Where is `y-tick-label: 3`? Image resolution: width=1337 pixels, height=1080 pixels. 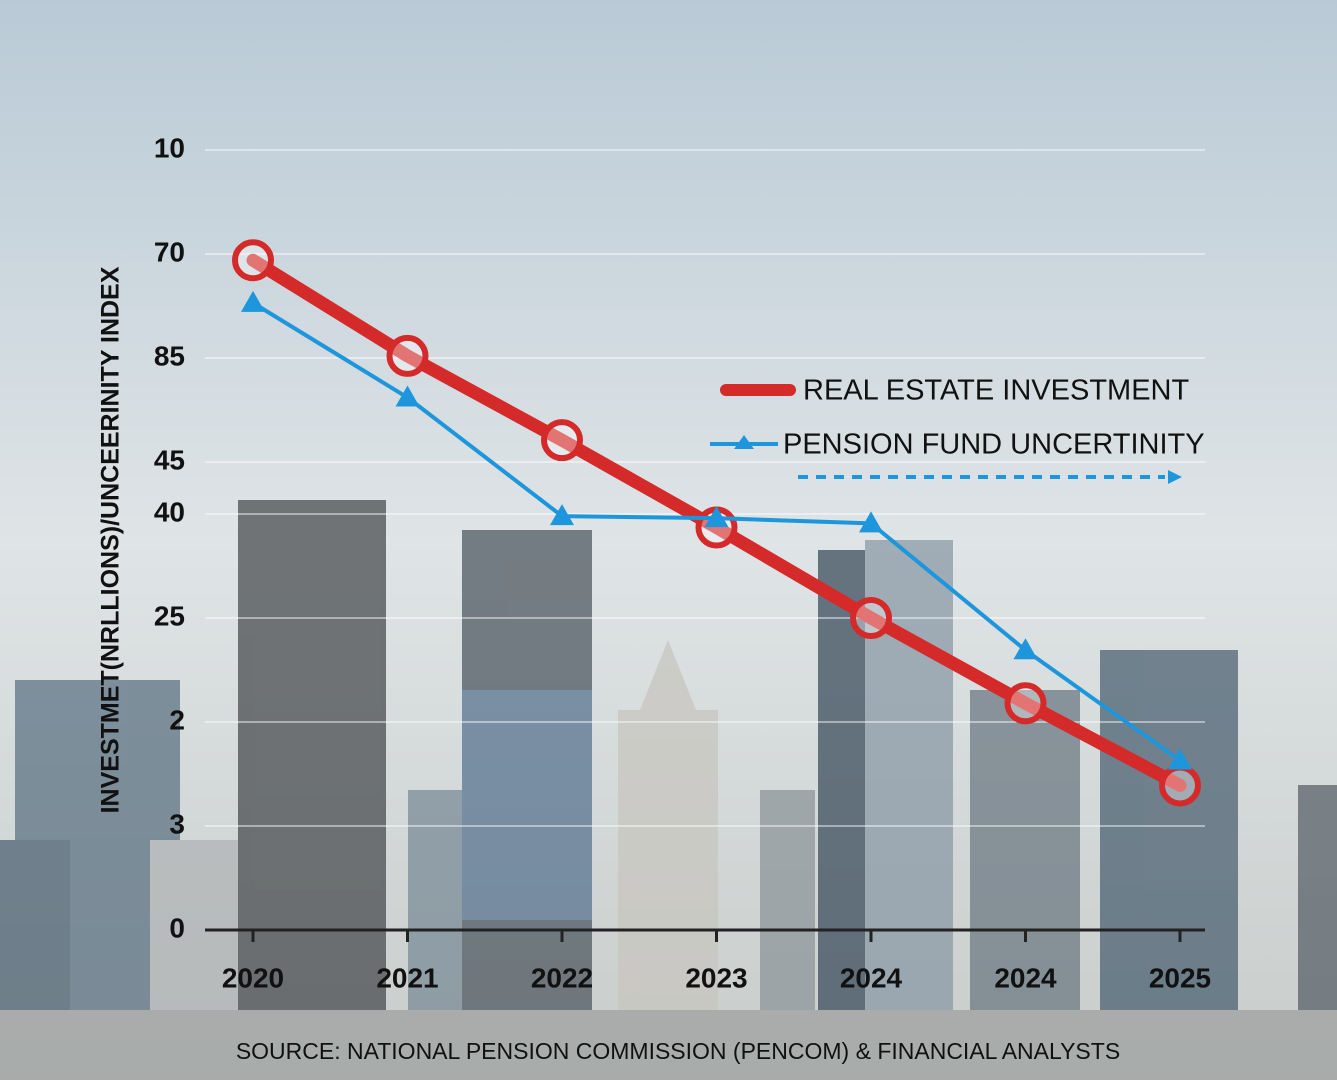 y-tick-label: 3 is located at coordinates (177, 823).